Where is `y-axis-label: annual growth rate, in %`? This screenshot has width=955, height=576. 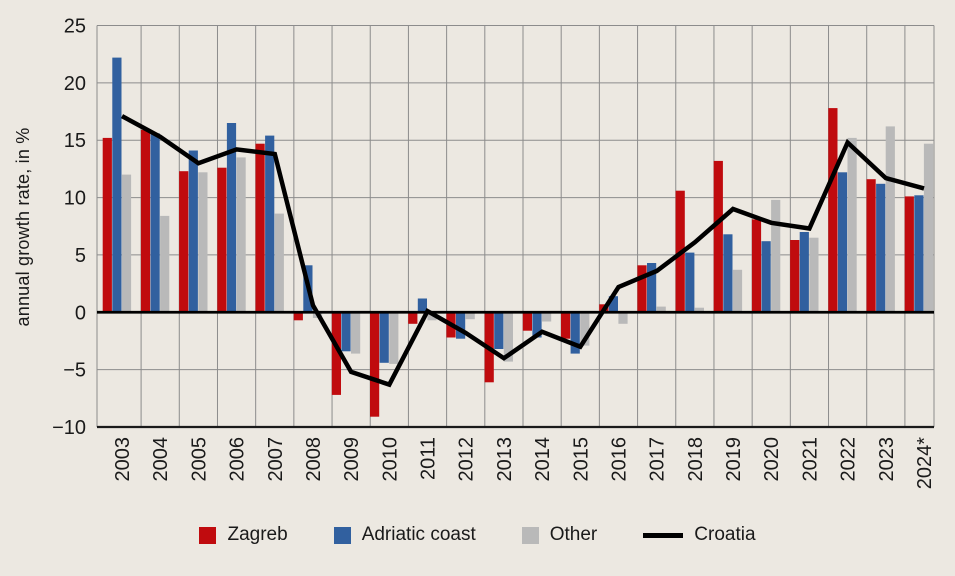
y-axis-label: annual growth rate, in % is located at coordinates (23, 227).